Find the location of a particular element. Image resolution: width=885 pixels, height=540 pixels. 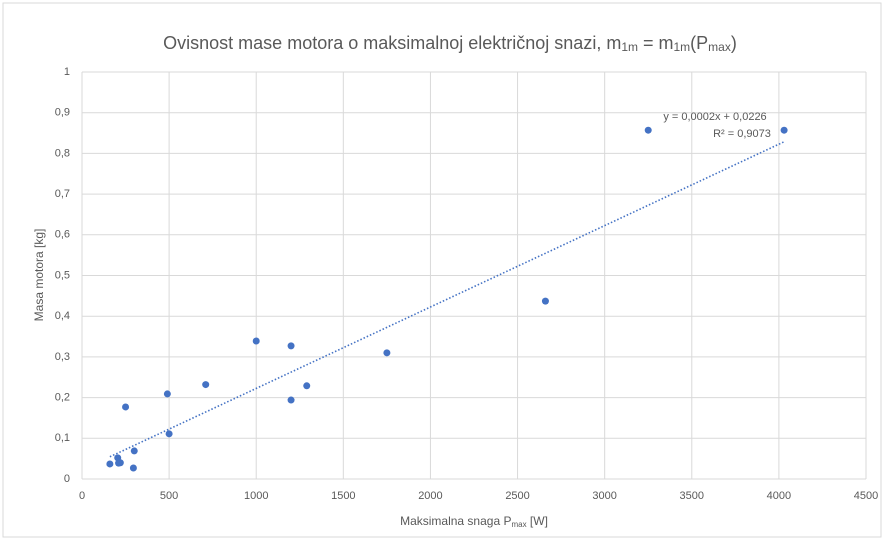

text-part: [W] is located at coordinates (537, 521).